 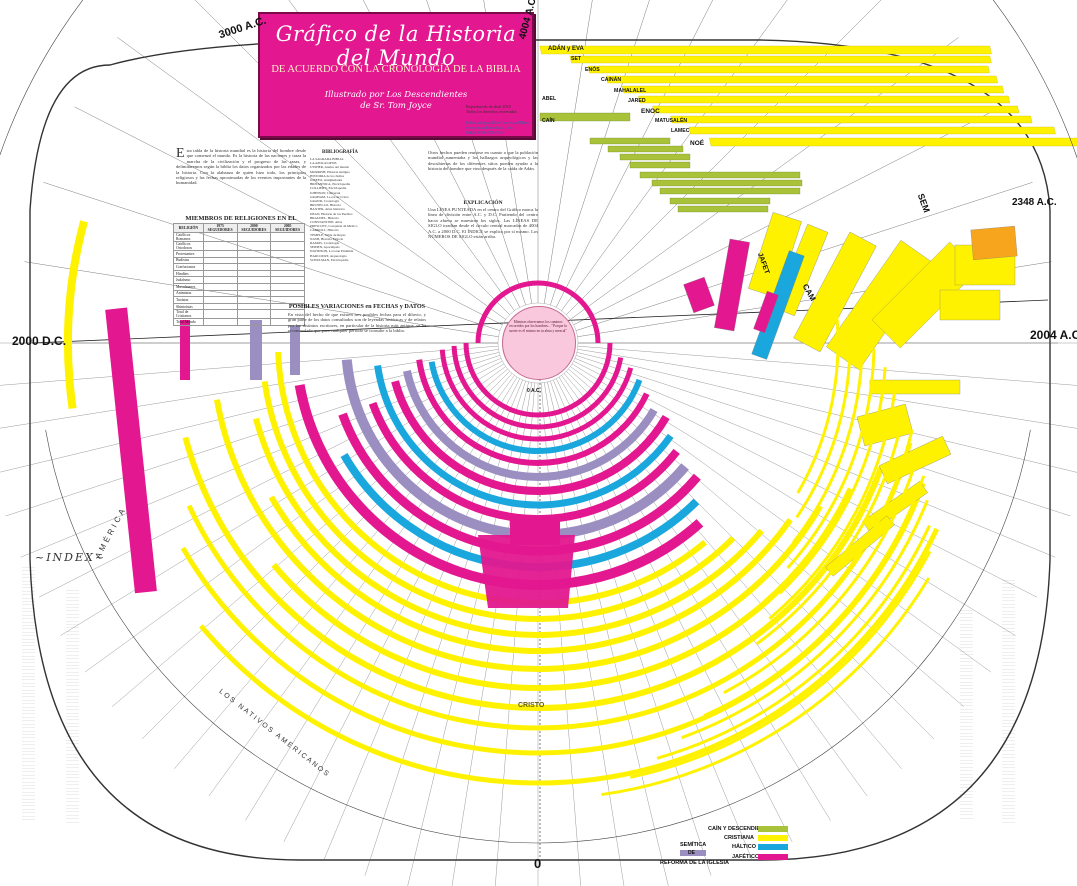 I want to click on table-row: Confucianos, so click(x=239, y=267).